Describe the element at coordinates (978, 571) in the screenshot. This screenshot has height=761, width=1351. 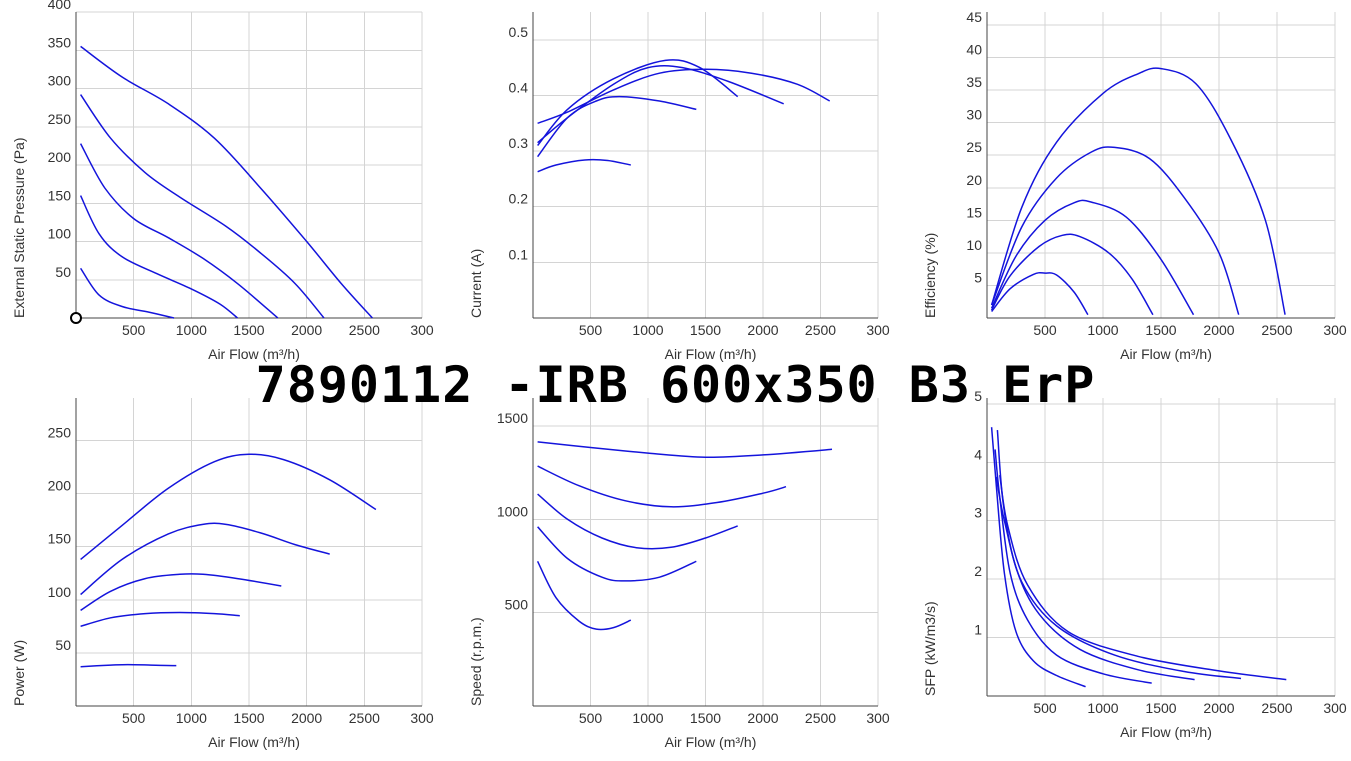
I see `y-tick-label: 2` at that location.